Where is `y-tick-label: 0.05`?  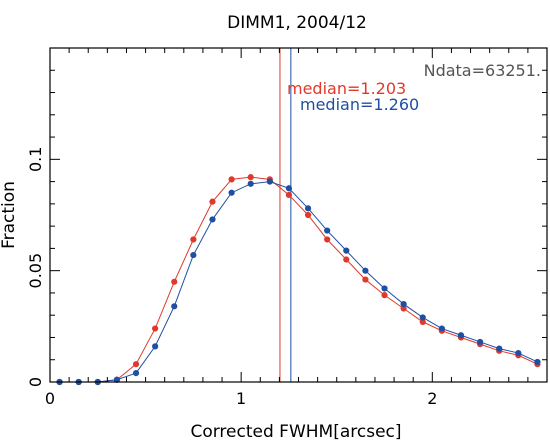 y-tick-label: 0.05 is located at coordinates (35, 271).